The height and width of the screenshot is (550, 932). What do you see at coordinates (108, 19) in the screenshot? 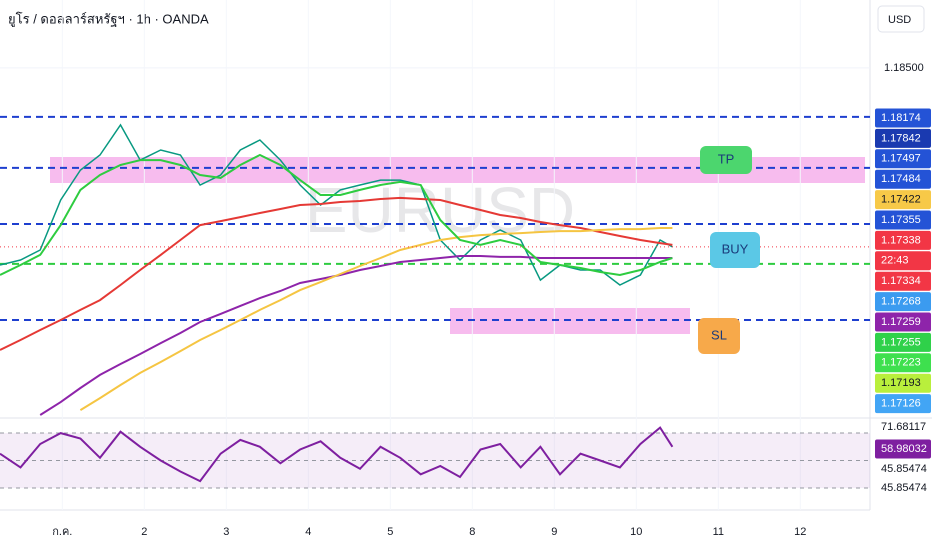
I see `chart-title: ยูโร / ดอลลาร์สหรัฐฯ · 1h · OANDA` at bounding box center [108, 19].